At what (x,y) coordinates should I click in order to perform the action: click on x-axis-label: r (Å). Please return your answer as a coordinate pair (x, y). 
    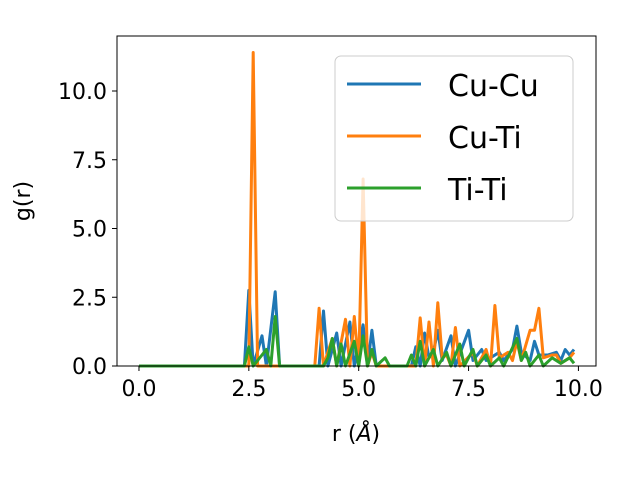
    Looking at the image, I should click on (356, 433).